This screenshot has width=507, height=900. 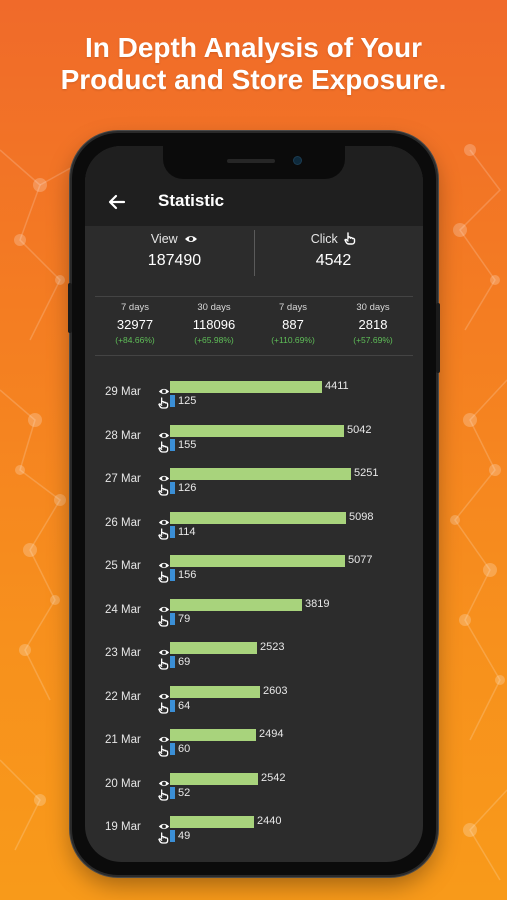 What do you see at coordinates (187, 401) in the screenshot?
I see `click-value-label: 125` at bounding box center [187, 401].